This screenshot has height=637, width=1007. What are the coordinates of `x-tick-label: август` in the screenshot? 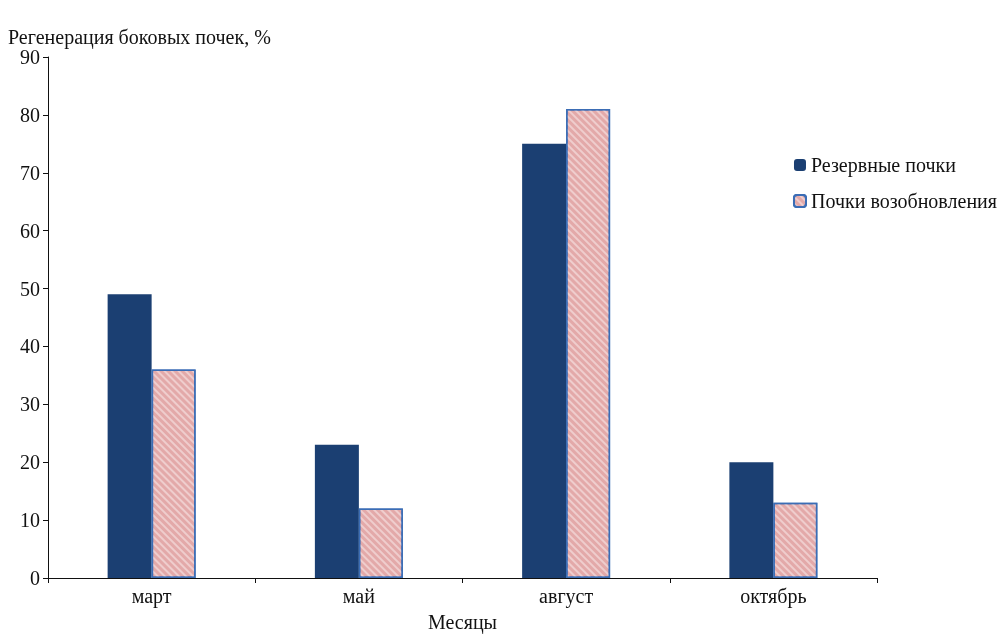 It's located at (566, 596).